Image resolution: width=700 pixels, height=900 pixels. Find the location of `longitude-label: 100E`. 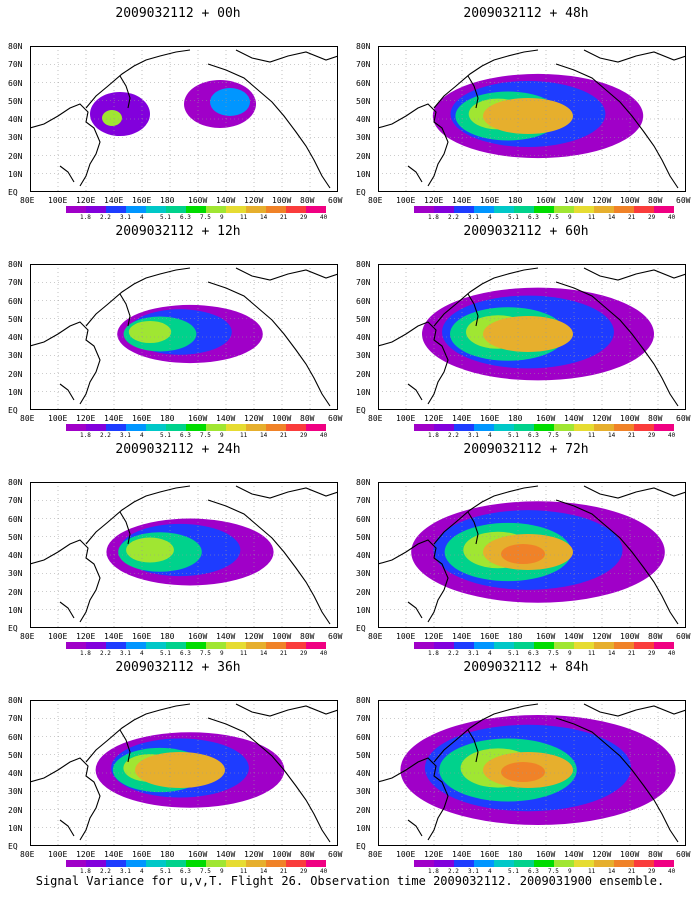

longitude-label: 100E is located at coordinates (406, 200).